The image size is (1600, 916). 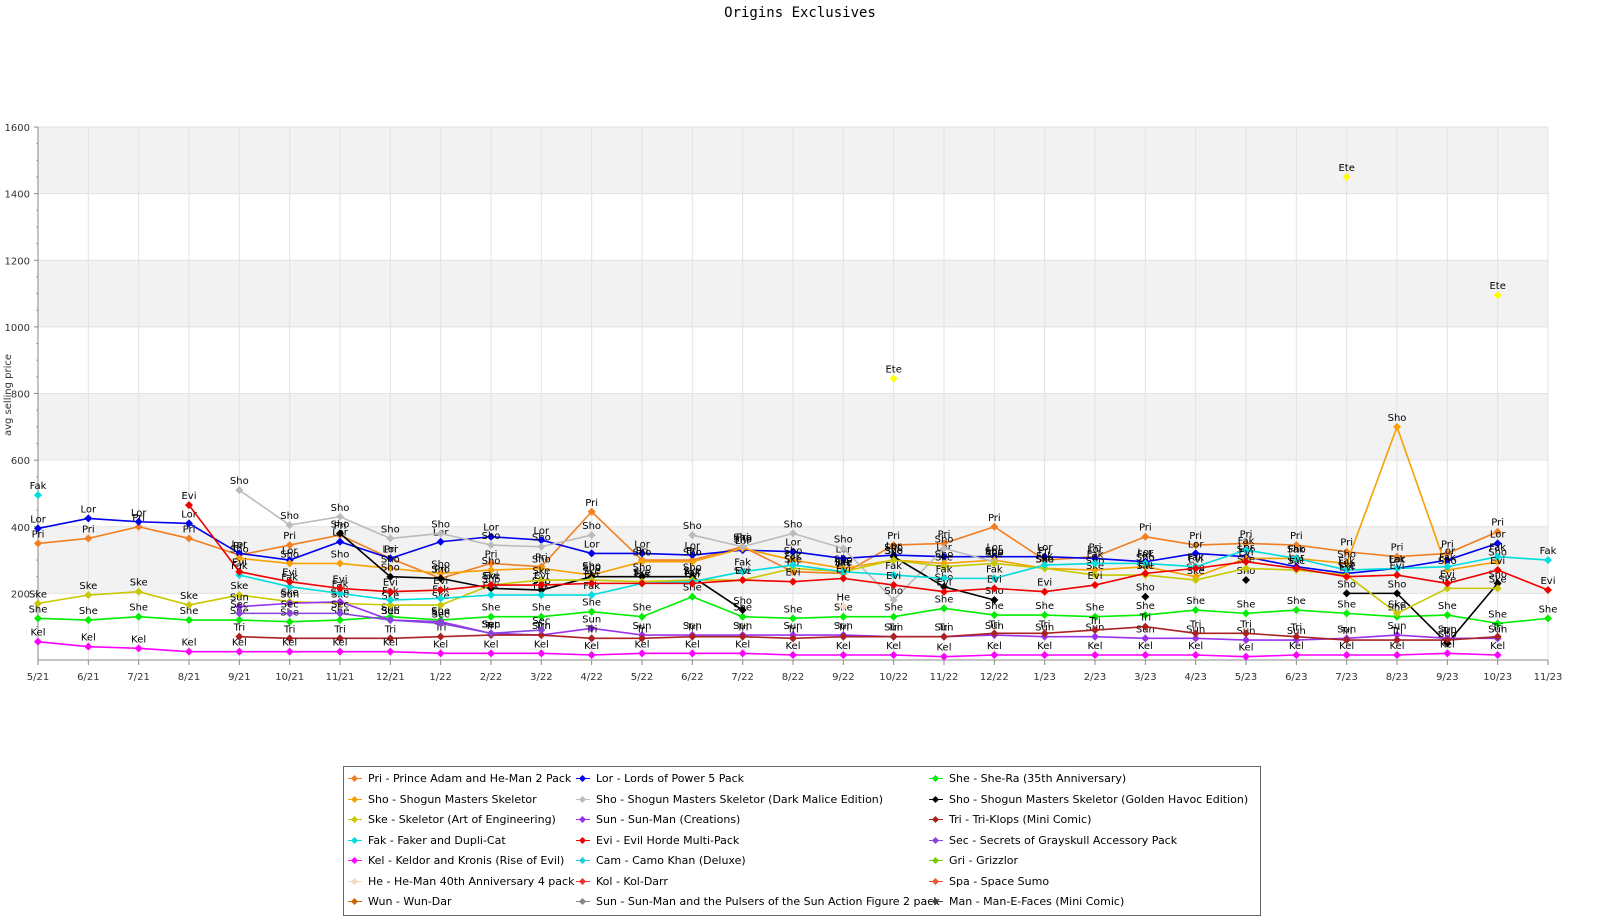 I want to click on data-label: Fak, so click(x=1397, y=559).